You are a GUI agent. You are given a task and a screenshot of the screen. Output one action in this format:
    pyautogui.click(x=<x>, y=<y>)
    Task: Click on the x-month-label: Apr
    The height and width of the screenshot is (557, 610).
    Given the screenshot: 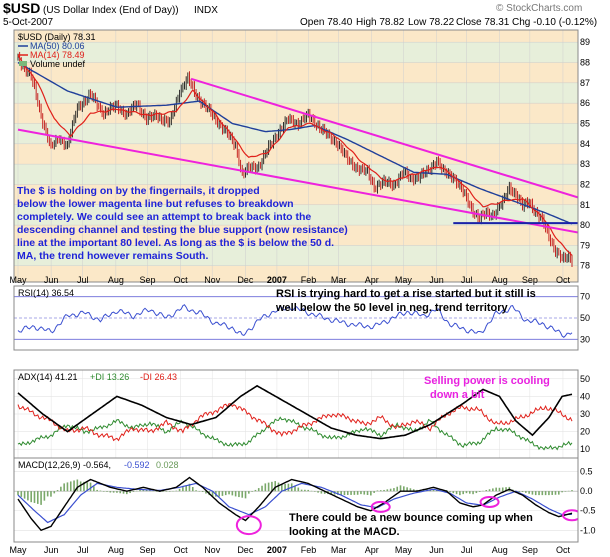 What is the action you would take?
    pyautogui.click(x=372, y=550)
    